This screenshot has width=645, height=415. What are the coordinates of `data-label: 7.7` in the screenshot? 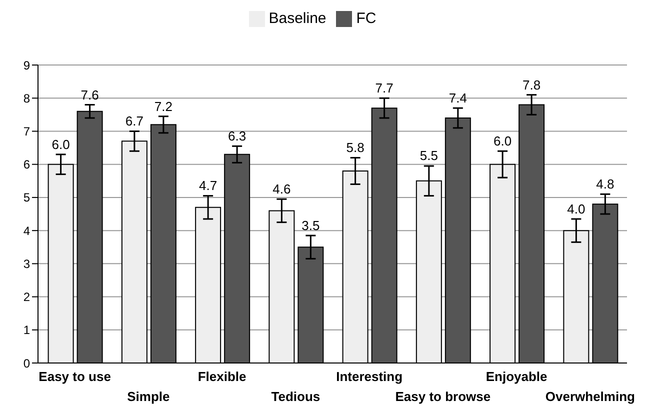 It's located at (384, 88).